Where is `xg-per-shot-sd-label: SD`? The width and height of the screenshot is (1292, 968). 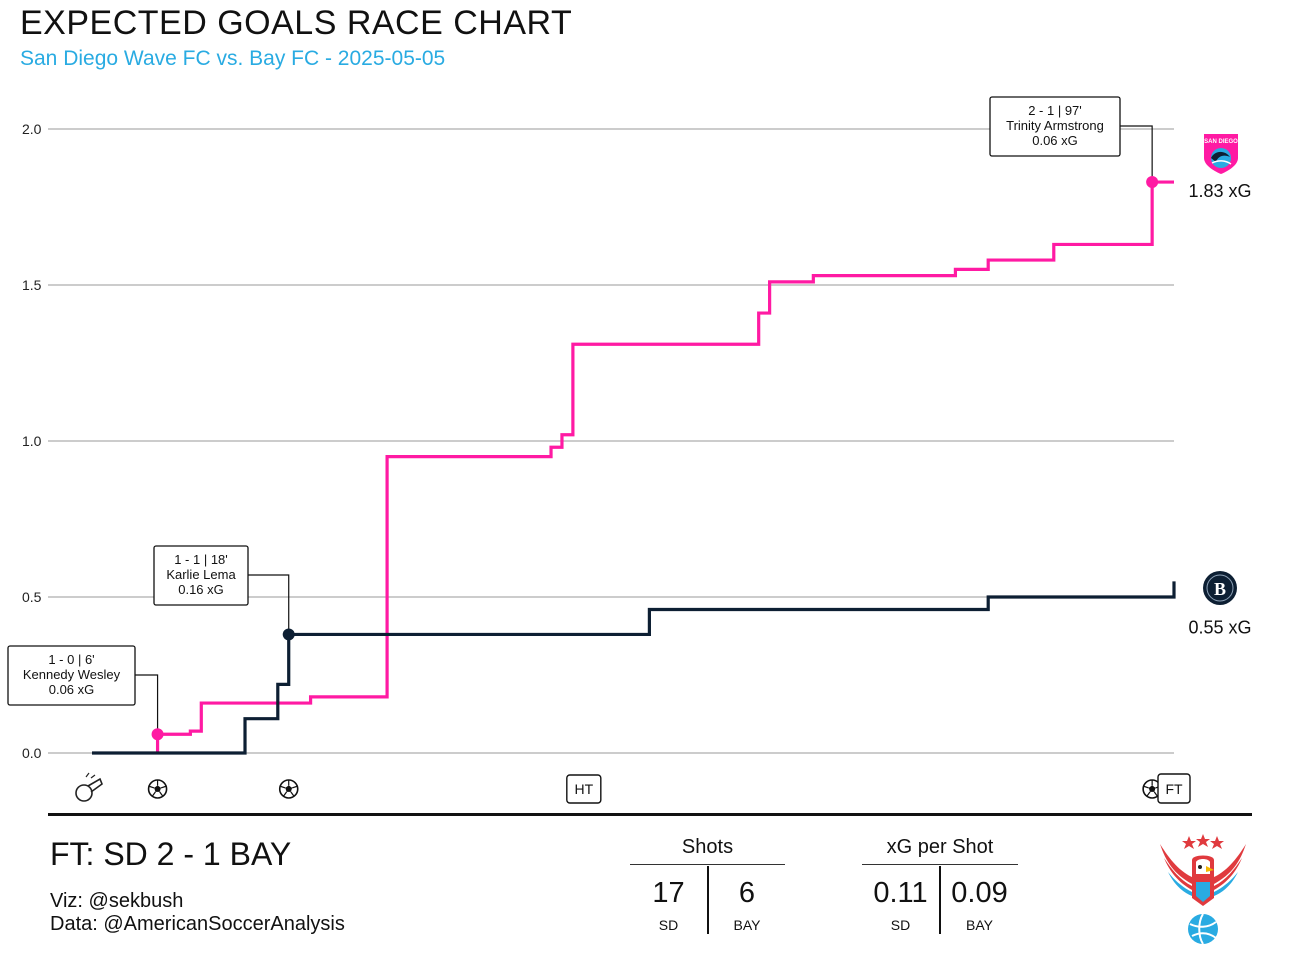
xg-per-shot-sd-label: SD is located at coordinates (900, 925).